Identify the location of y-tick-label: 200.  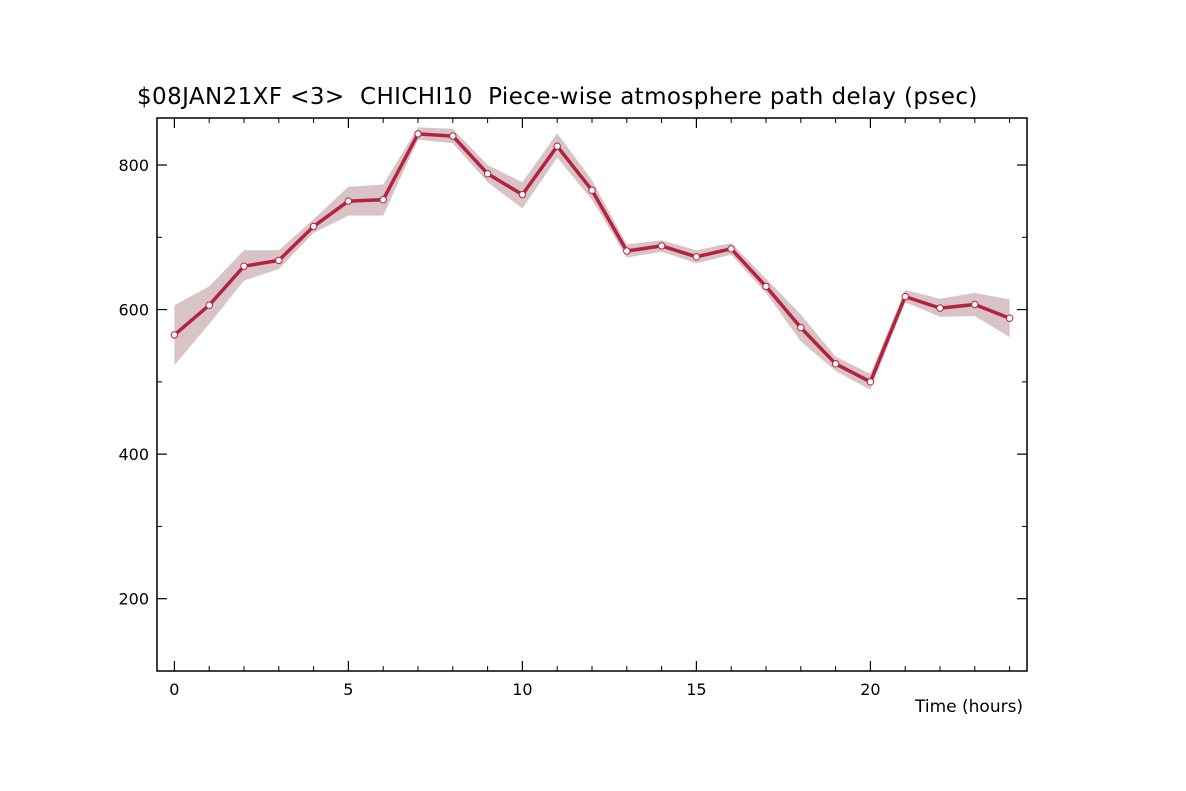
(133, 599).